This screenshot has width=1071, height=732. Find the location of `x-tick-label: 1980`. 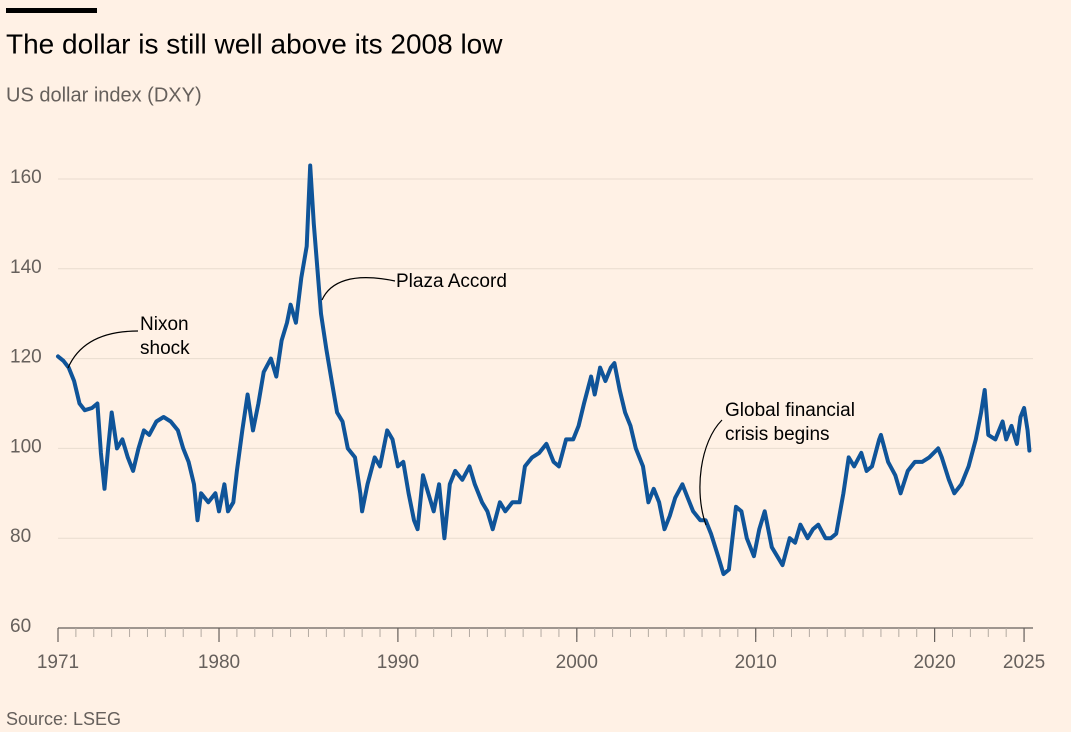

x-tick-label: 1980 is located at coordinates (219, 662).